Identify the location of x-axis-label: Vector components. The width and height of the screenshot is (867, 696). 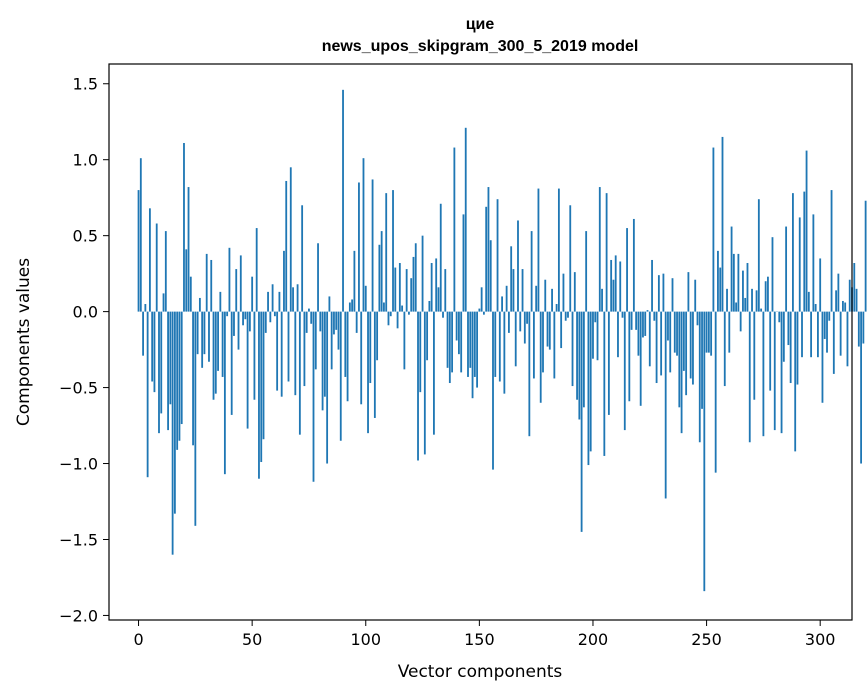
(480, 672).